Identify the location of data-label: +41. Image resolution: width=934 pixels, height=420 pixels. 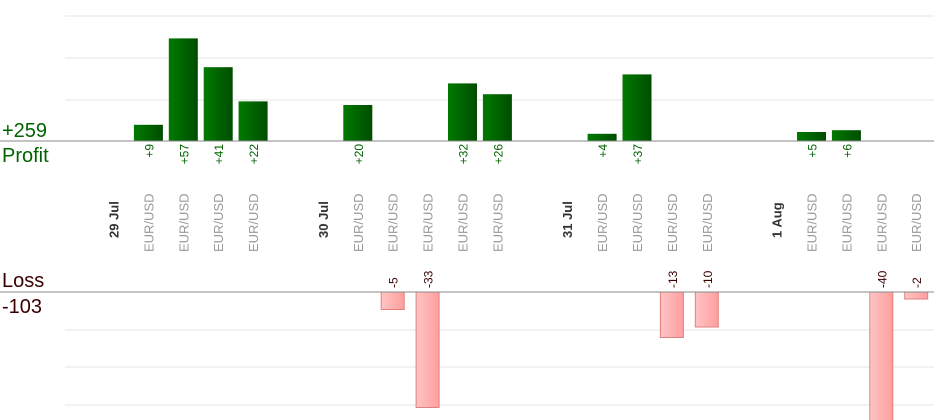
(219, 154).